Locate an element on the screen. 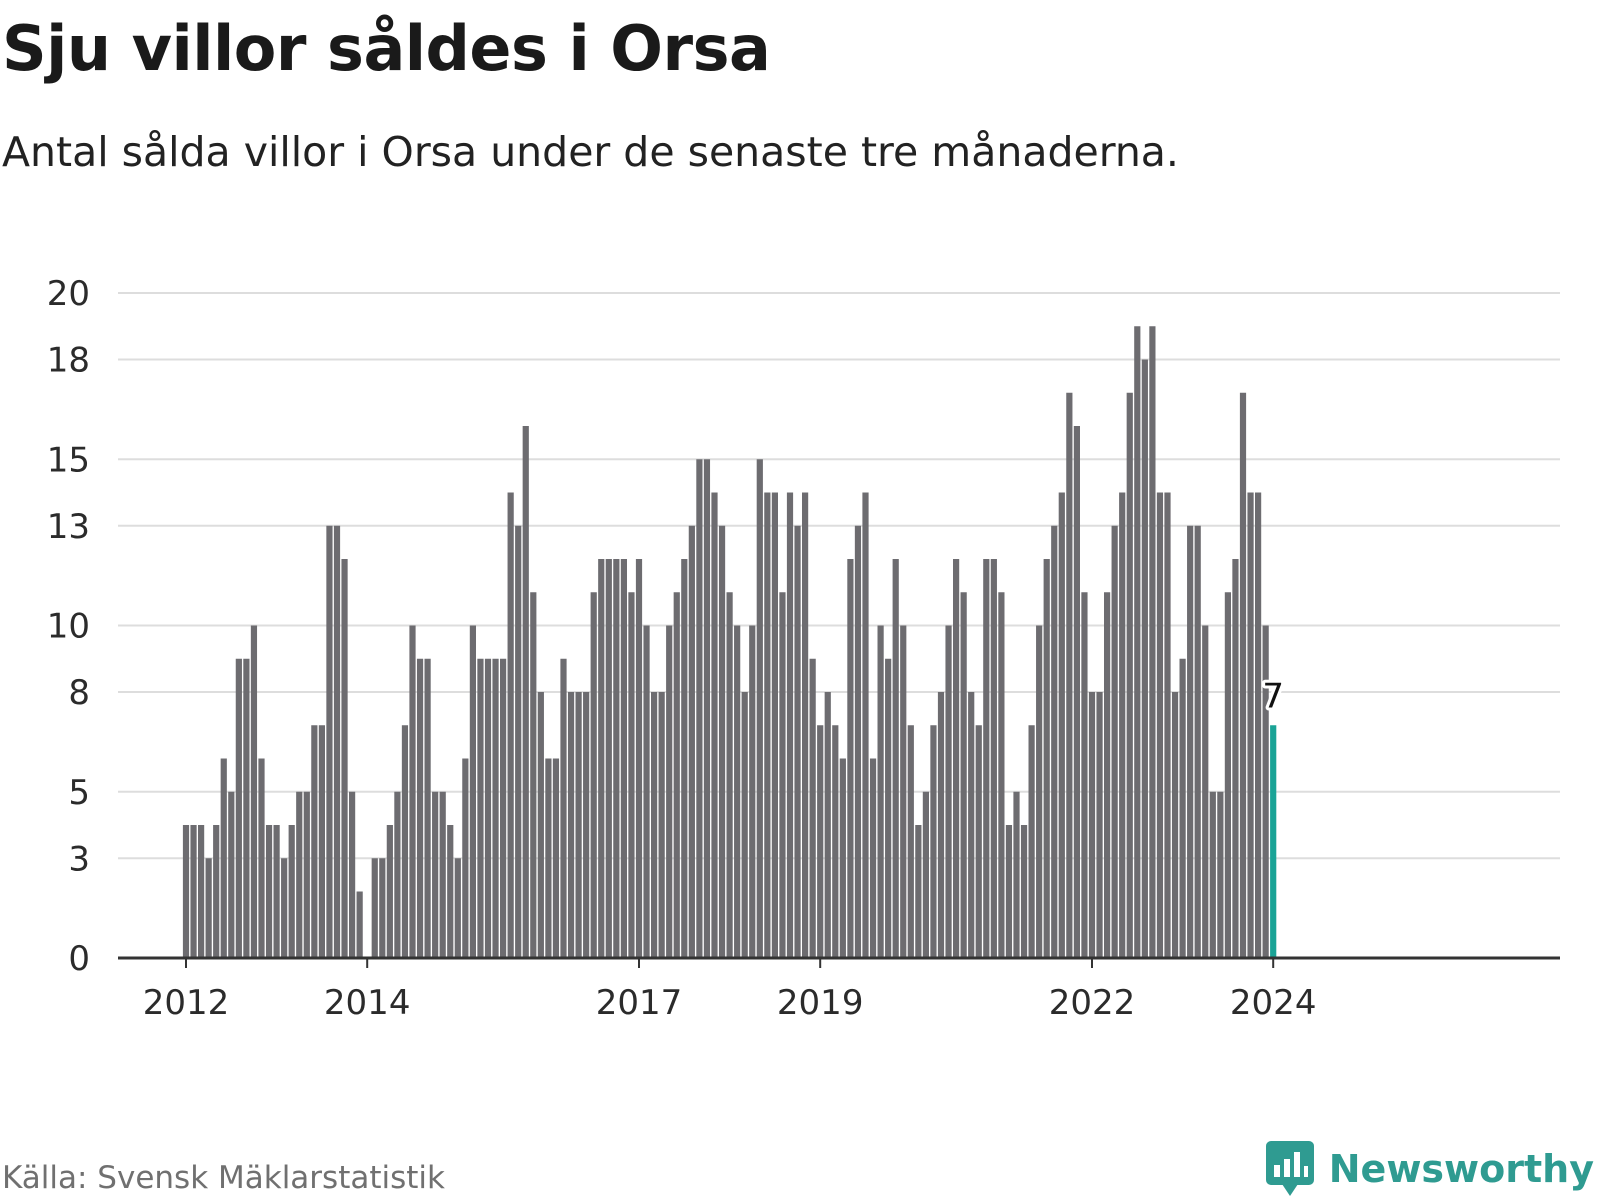  brand-name: Newsworthy is located at coordinates (1461, 1169).